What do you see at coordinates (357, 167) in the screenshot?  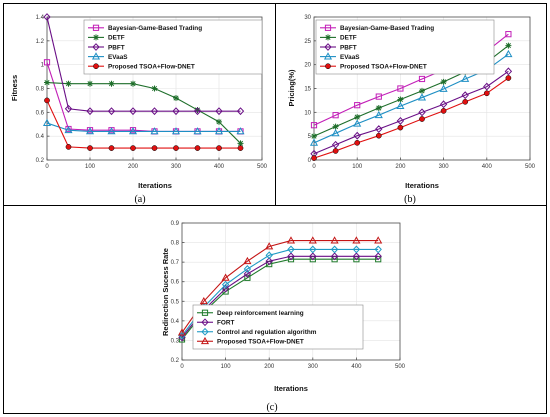 I see `x-tick-label: 100` at bounding box center [357, 167].